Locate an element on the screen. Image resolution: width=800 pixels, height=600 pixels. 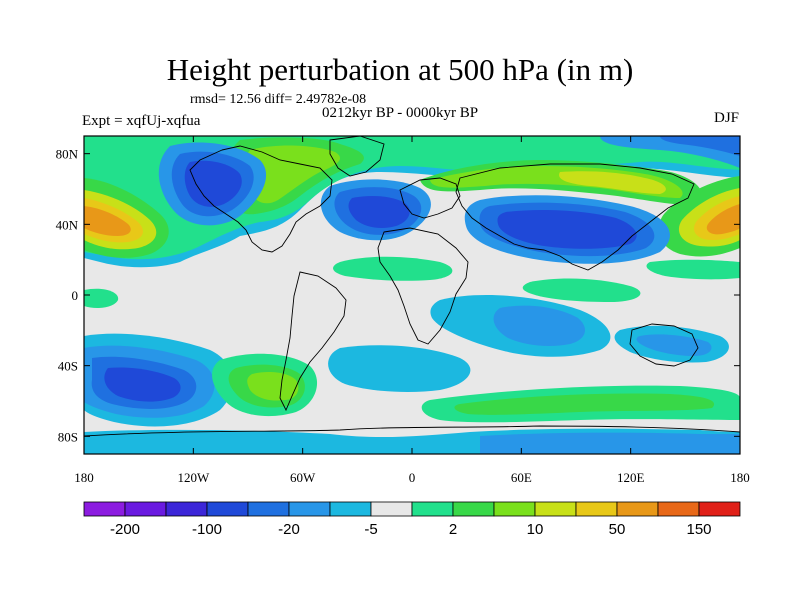
lat-tick-label: 80S is located at coordinates (68, 436).